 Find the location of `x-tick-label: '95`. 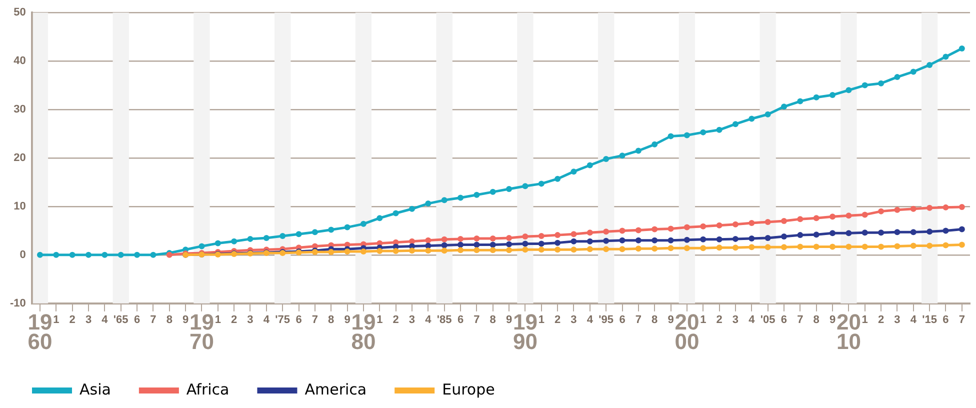

x-tick-label: '95 is located at coordinates (606, 320).